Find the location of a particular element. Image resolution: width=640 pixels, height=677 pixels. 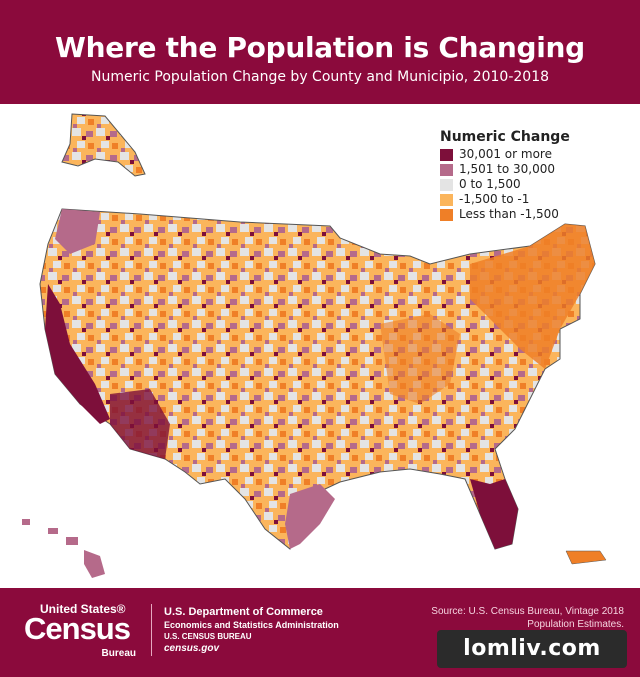

agency-line-commerce: U.S. Department of Commerce is located at coordinates (243, 612).